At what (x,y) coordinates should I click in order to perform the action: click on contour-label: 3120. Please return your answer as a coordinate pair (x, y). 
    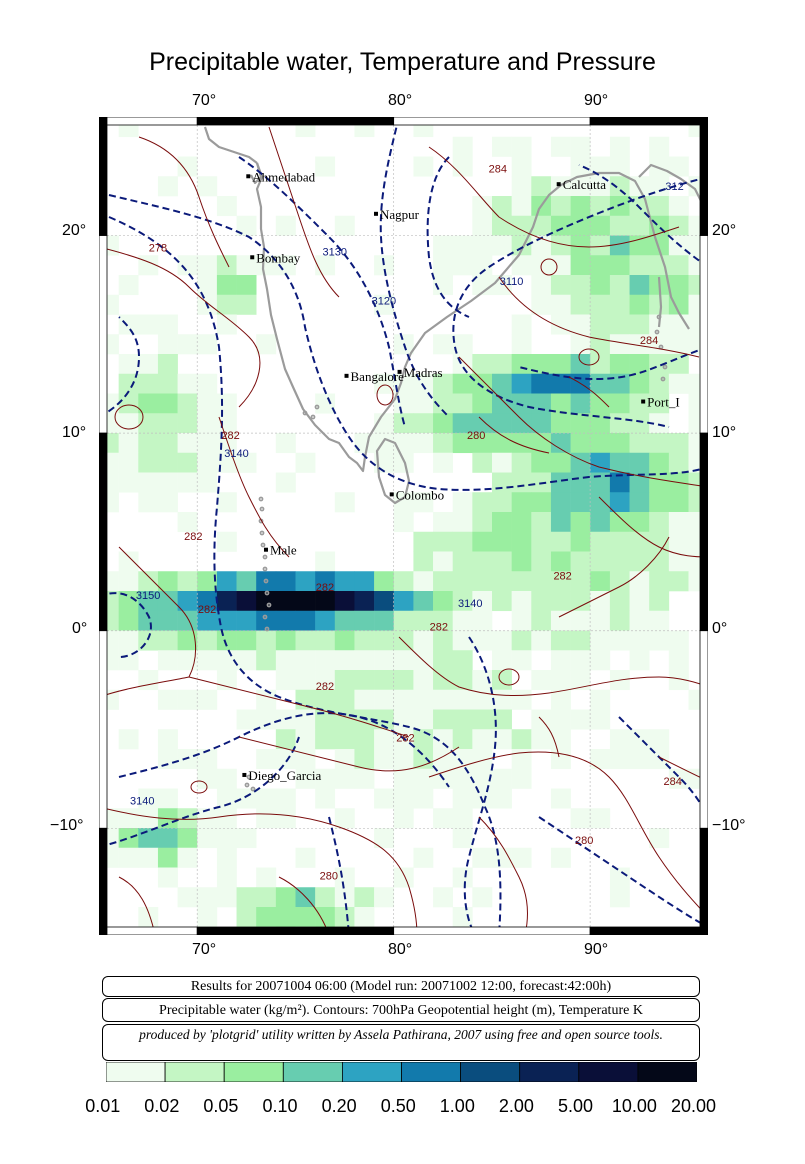
    Looking at the image, I should click on (384, 302).